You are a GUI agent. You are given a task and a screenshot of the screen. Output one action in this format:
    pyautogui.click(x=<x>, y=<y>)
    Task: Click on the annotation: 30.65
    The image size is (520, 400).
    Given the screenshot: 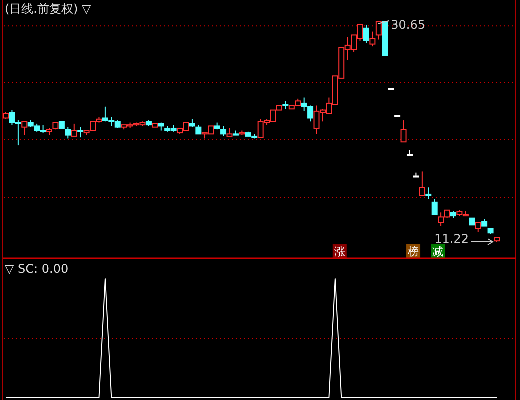 What is the action you would take?
    pyautogui.click(x=408, y=25)
    